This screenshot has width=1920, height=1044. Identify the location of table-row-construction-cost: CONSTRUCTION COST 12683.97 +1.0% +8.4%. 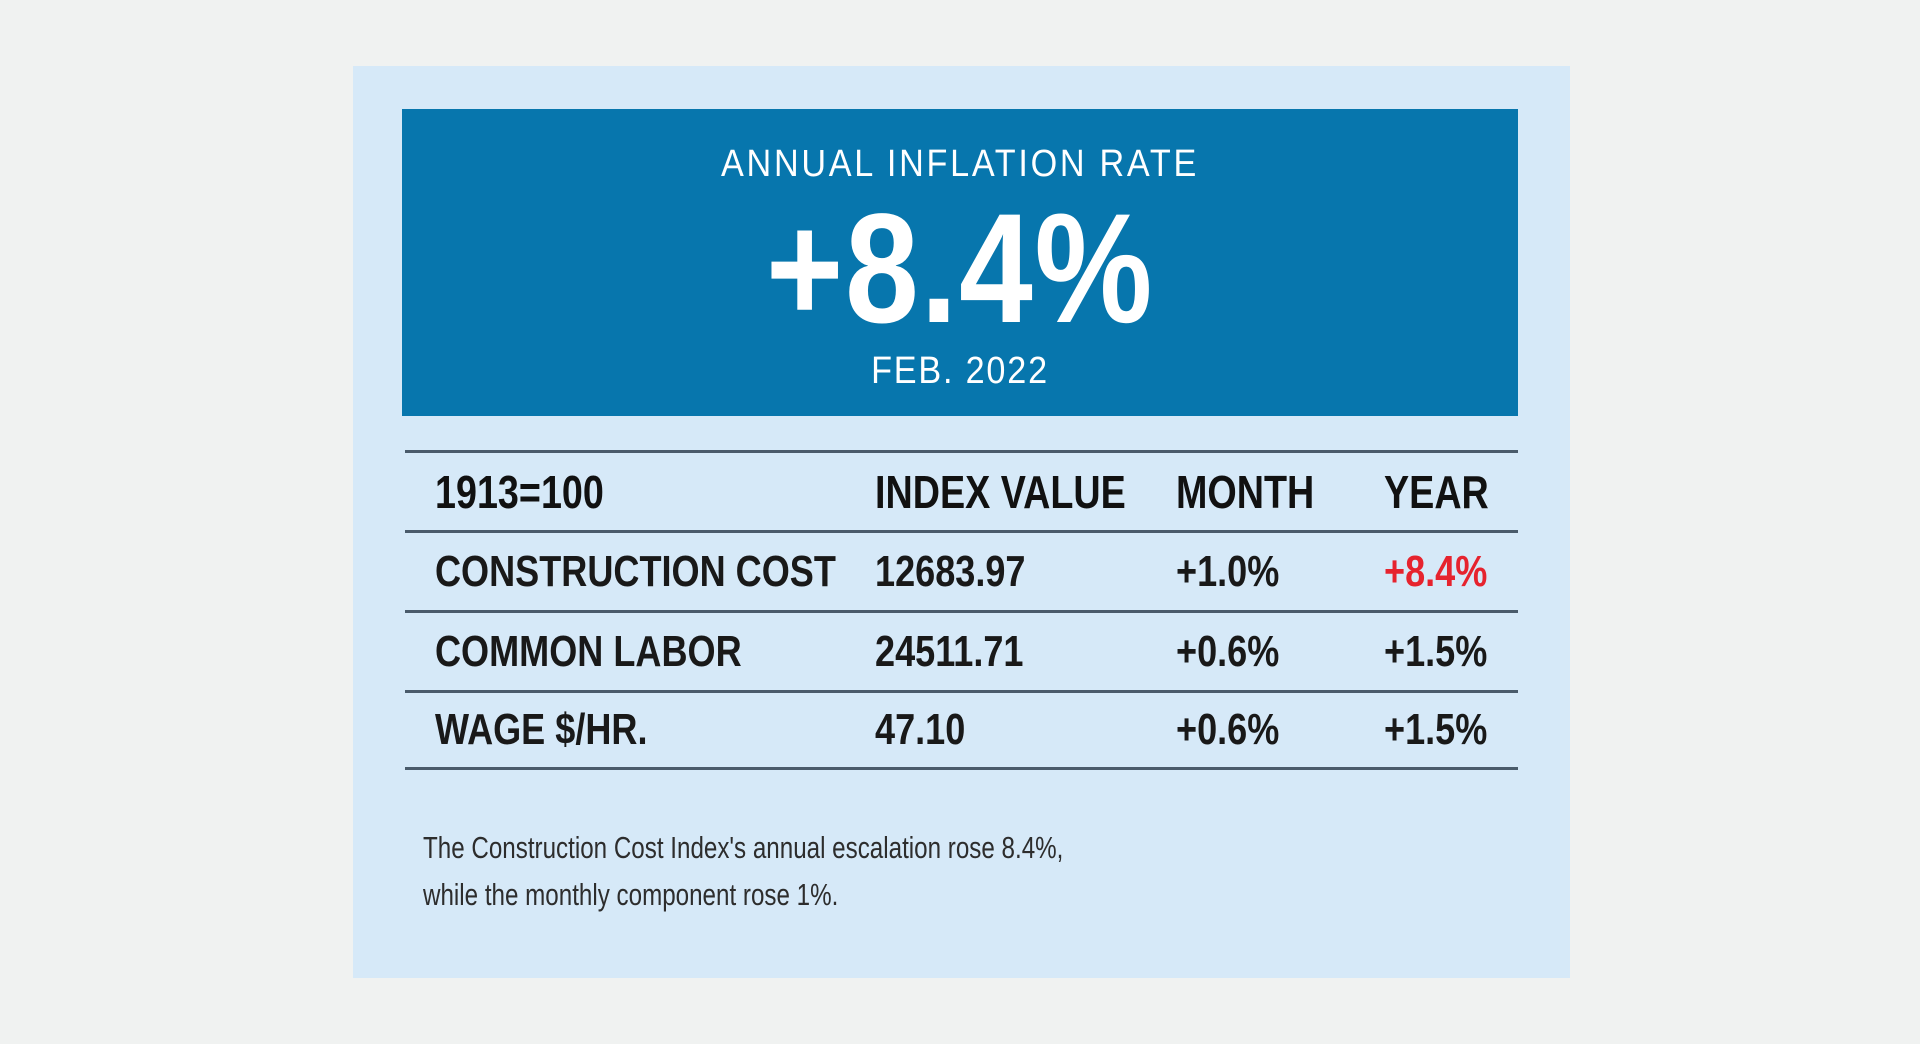
(961, 570).